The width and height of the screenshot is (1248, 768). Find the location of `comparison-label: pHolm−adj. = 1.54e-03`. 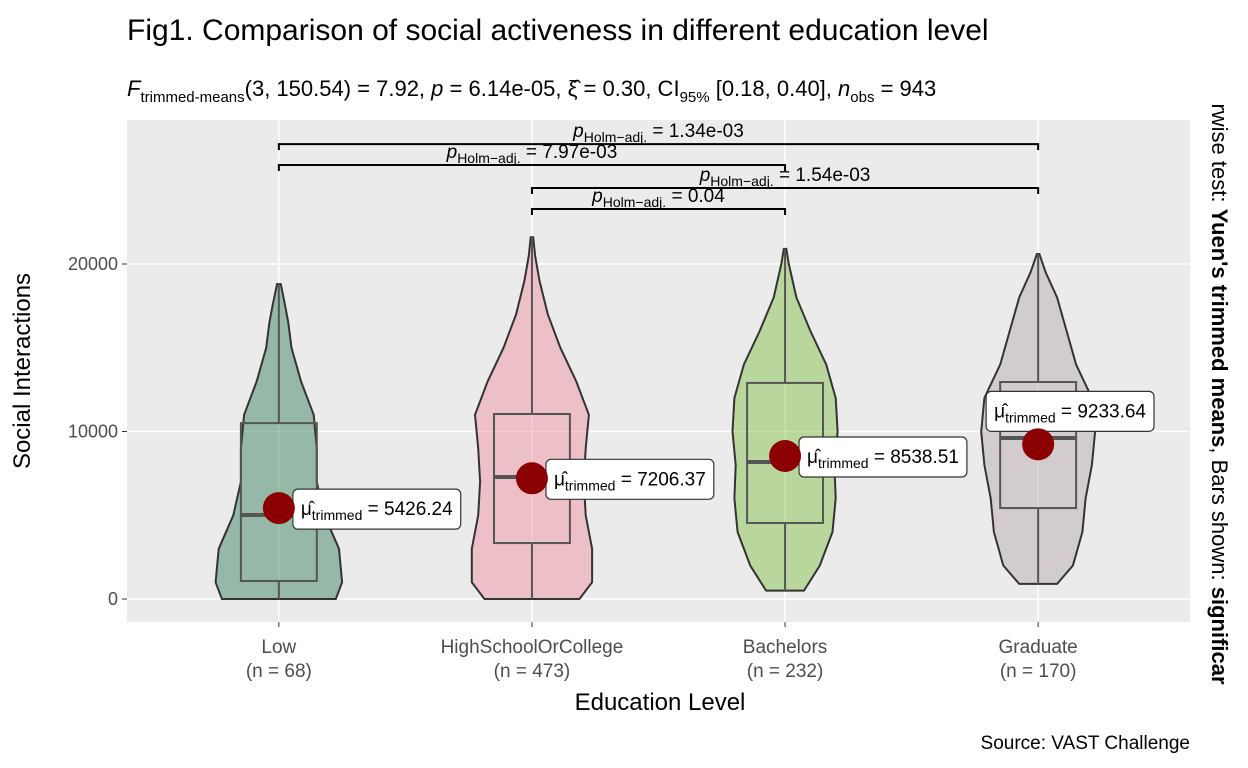

comparison-label: pHolm−adj. = 1.54e-03 is located at coordinates (785, 177).